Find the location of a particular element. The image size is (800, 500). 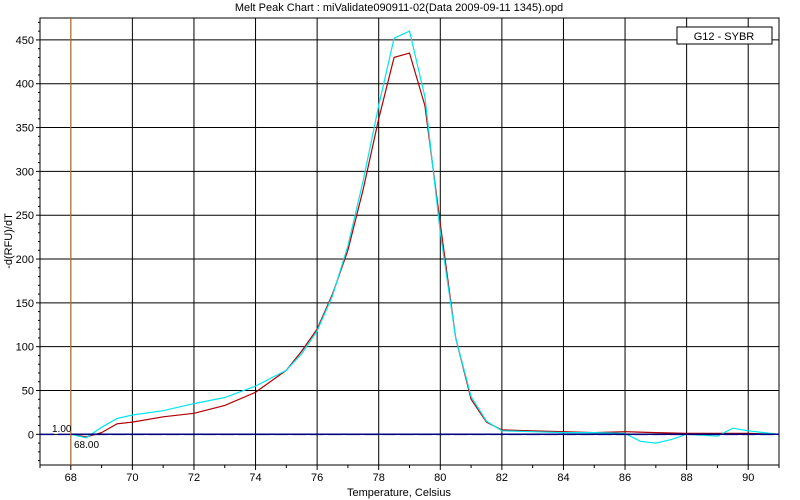

x-tick-label: 82 is located at coordinates (502, 478).